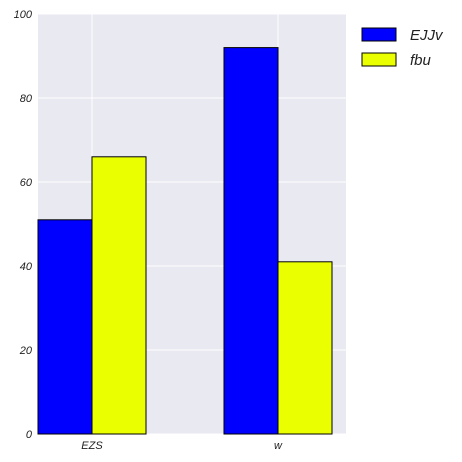 The height and width of the screenshot is (462, 462). Describe the element at coordinates (427, 35) in the screenshot. I see `legend-label-EJJv: EJJv` at that location.